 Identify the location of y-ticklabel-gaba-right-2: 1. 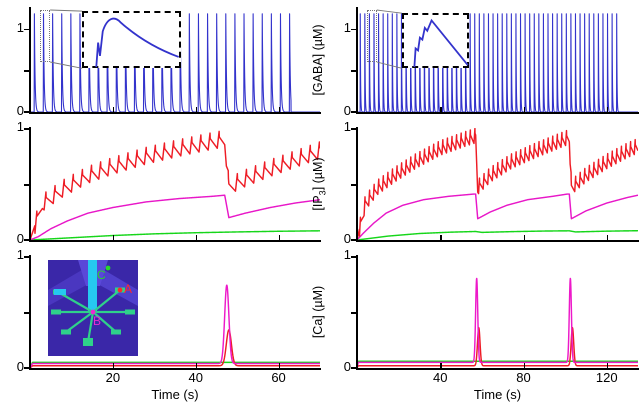
(347, 27).